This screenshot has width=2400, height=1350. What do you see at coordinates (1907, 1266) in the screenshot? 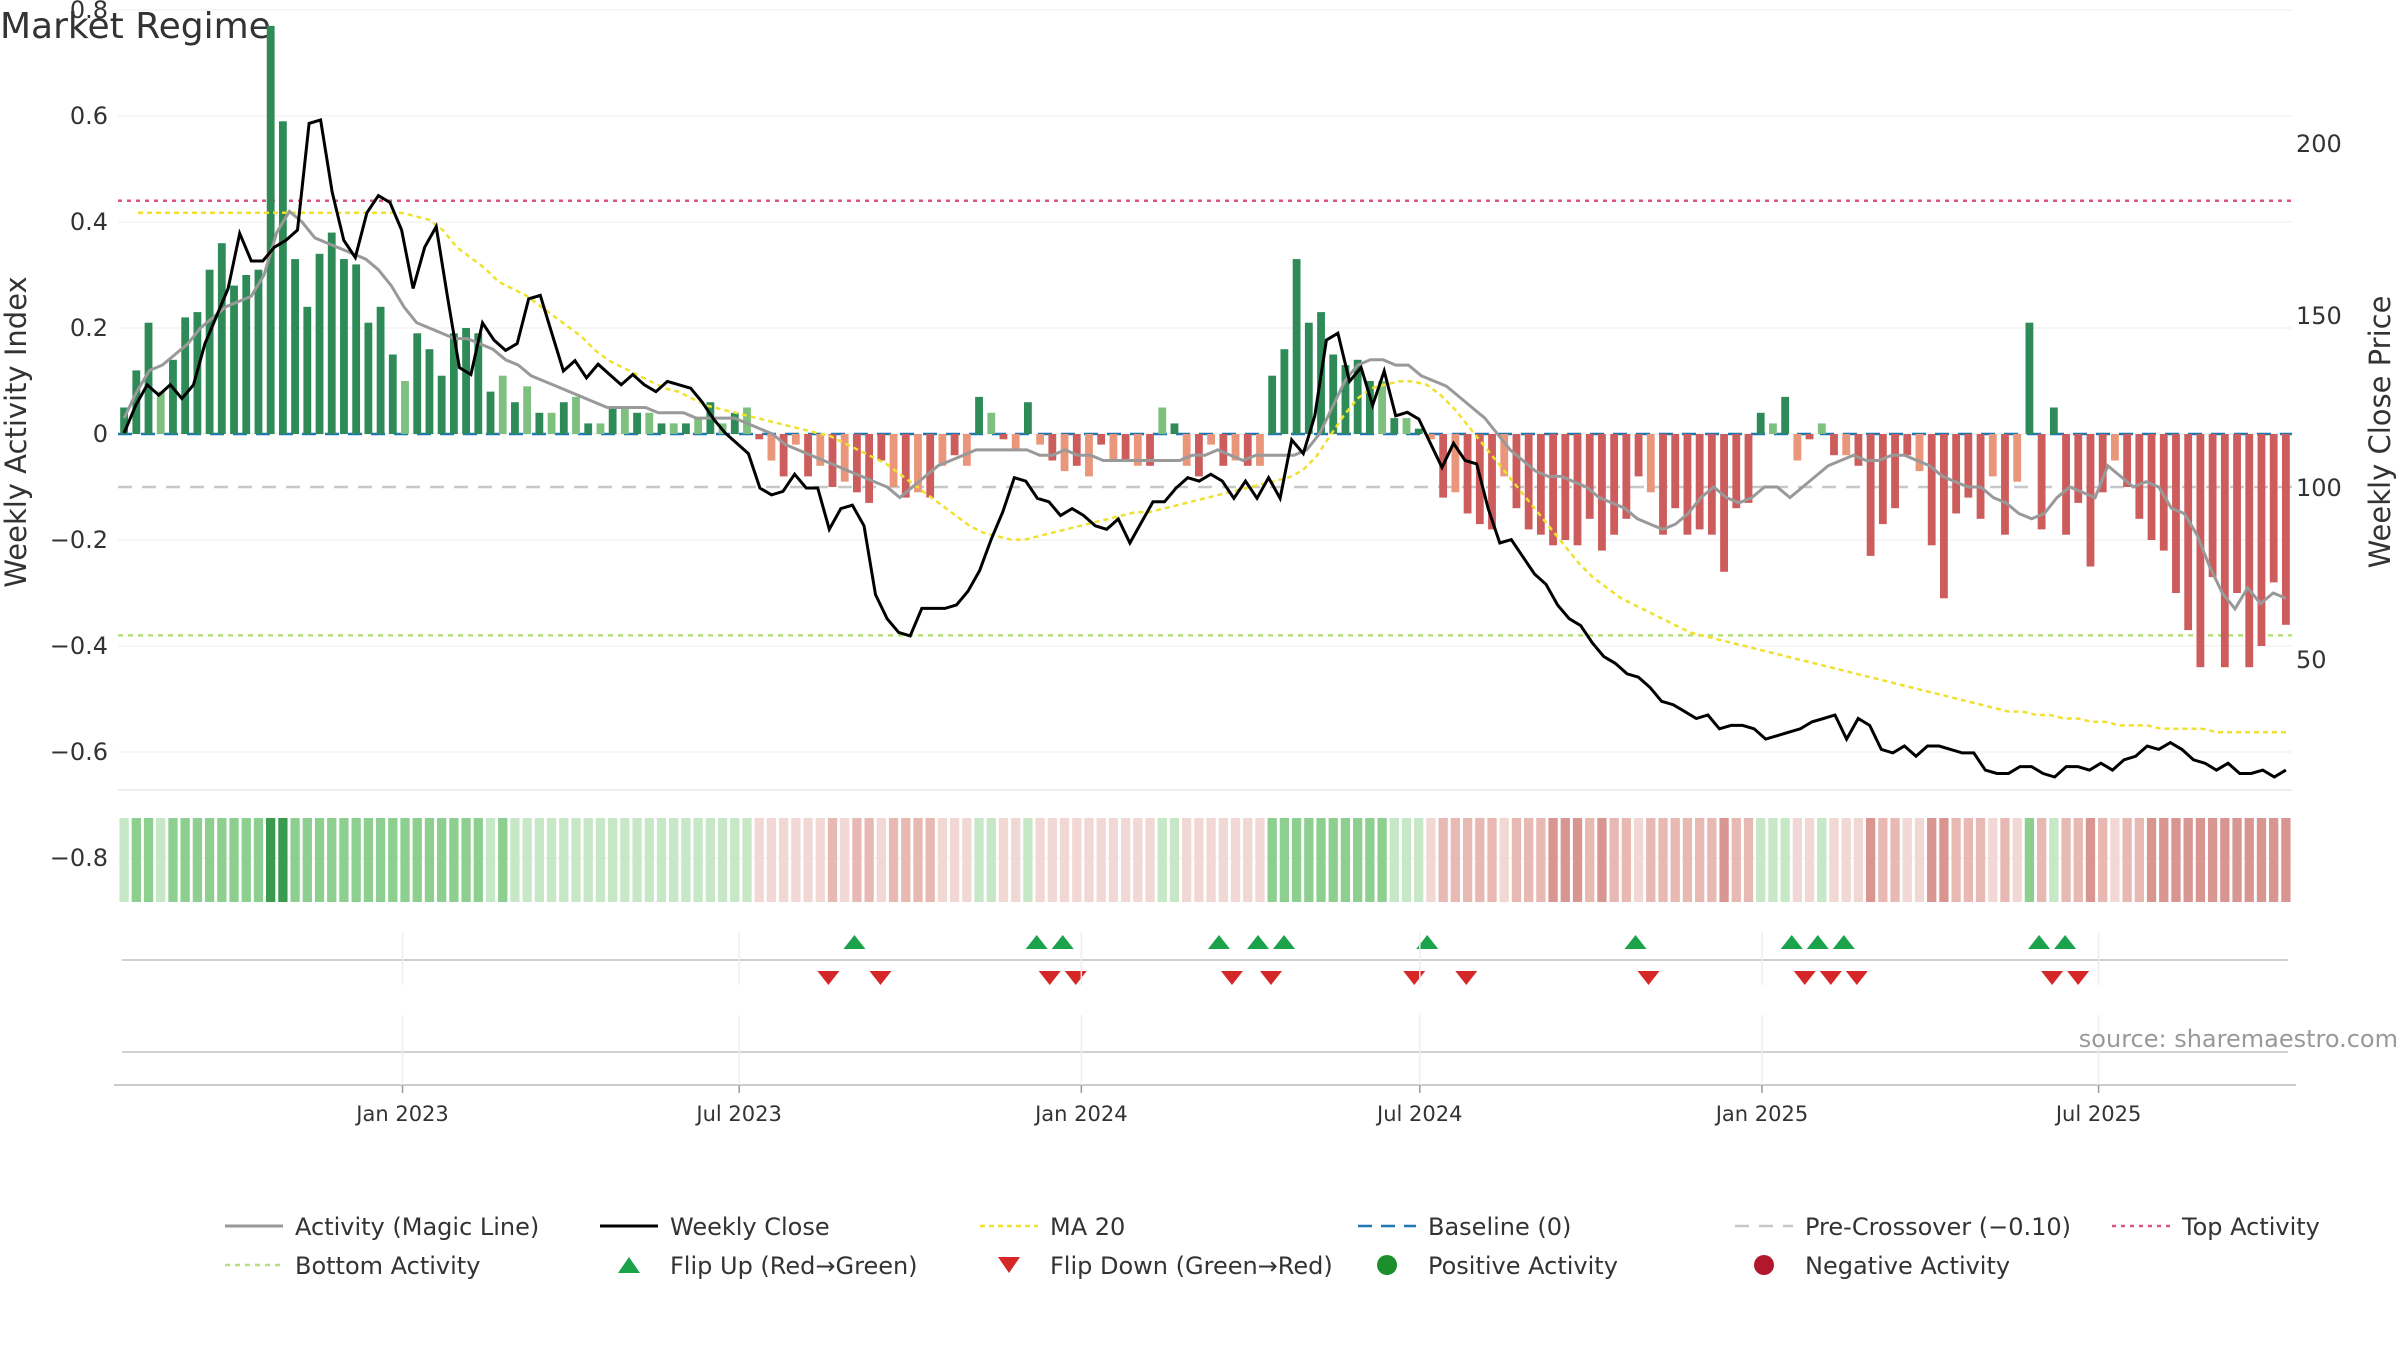
I see `legend-label: Negative Activity` at bounding box center [1907, 1266].